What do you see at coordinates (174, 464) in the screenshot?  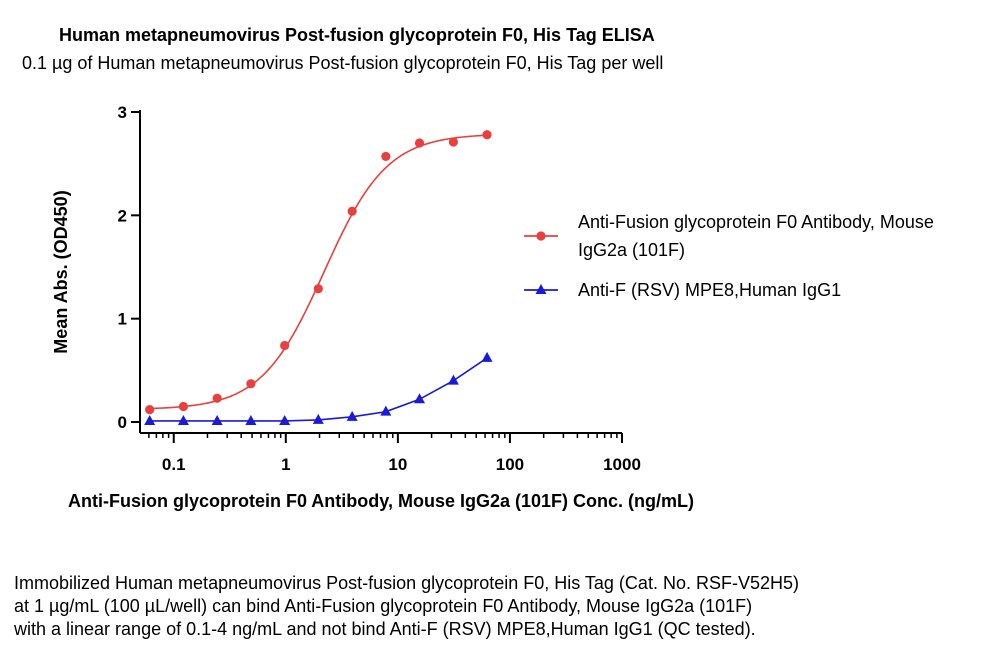 I see `x-tick-label: 0.1` at bounding box center [174, 464].